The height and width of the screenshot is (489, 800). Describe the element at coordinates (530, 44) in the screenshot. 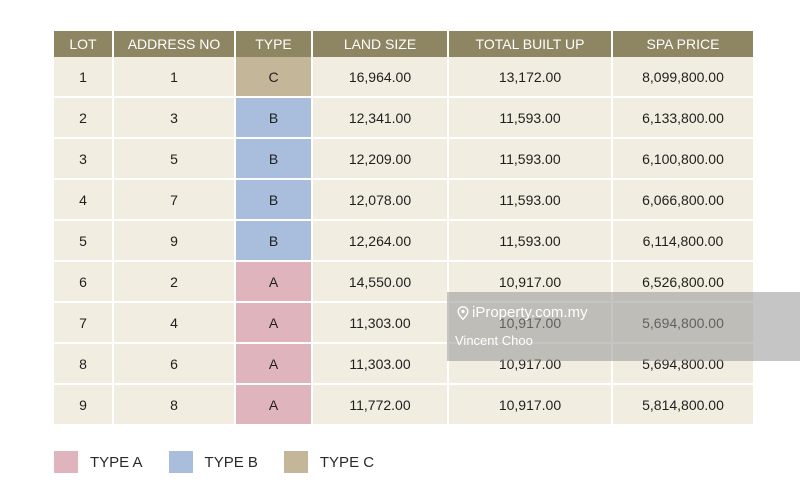

I see `column-header: TOTAL BUILT UP` at that location.